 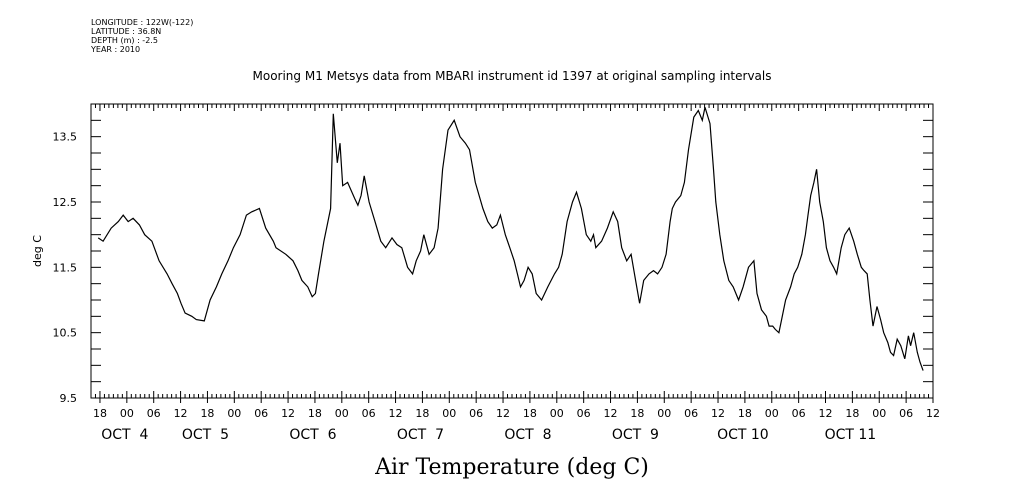 What do you see at coordinates (69, 398) in the screenshot?
I see `y-tick-label: 9.5` at bounding box center [69, 398].